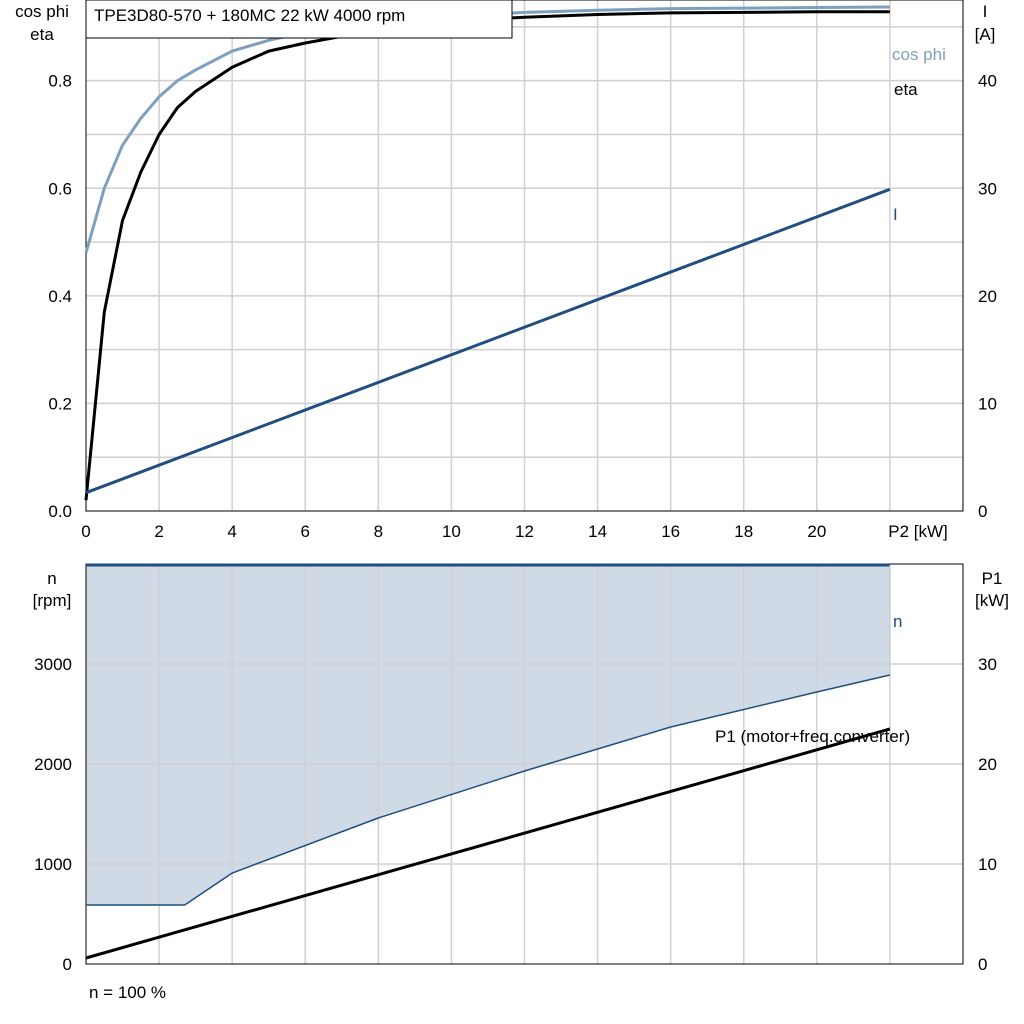  What do you see at coordinates (987, 764) in the screenshot?
I see `bottom-right-tick-label: 20` at bounding box center [987, 764].